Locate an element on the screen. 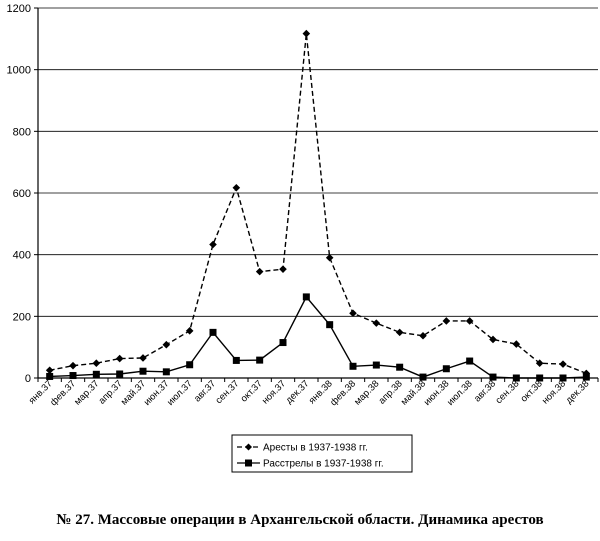 Image resolution: width=600 pixels, height=541 pixels. series-line is located at coordinates (318, 337).